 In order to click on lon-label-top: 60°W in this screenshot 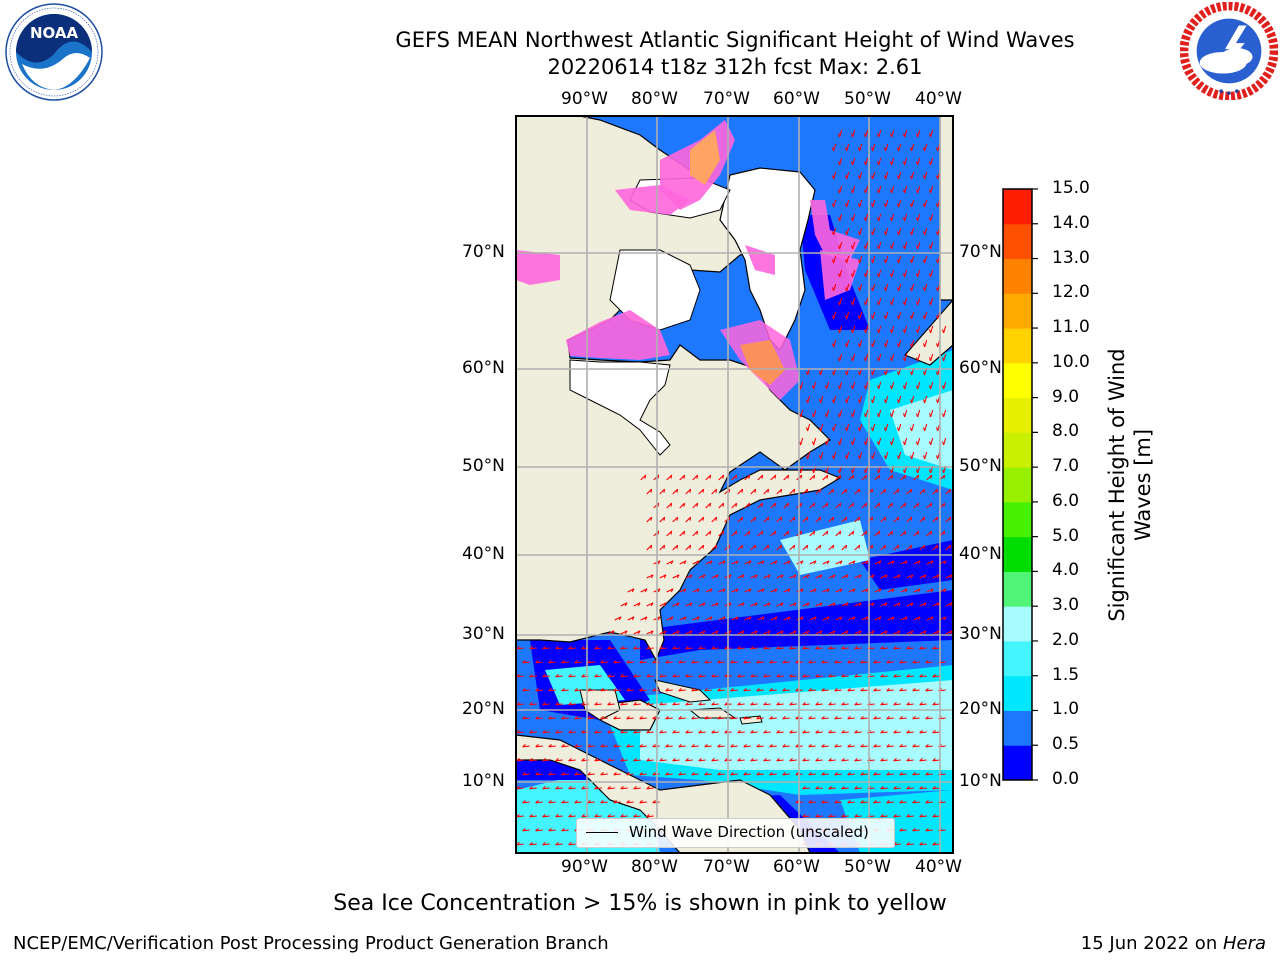, I will do `click(796, 99)`.